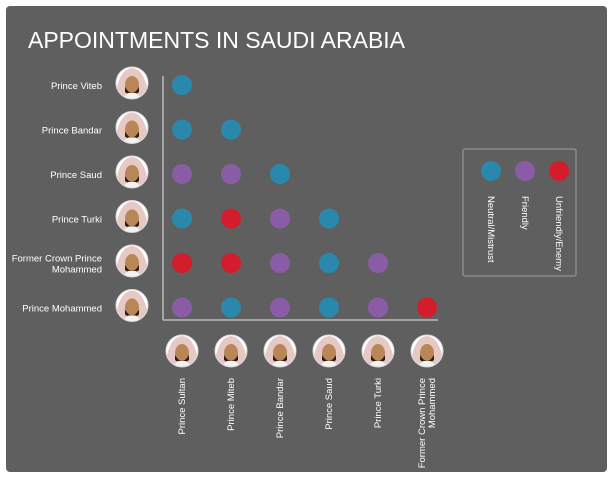 This screenshot has width=612, height=478. Describe the element at coordinates (280, 218) in the screenshot. I see `cell-prince-turki-prince-bandar` at that location.